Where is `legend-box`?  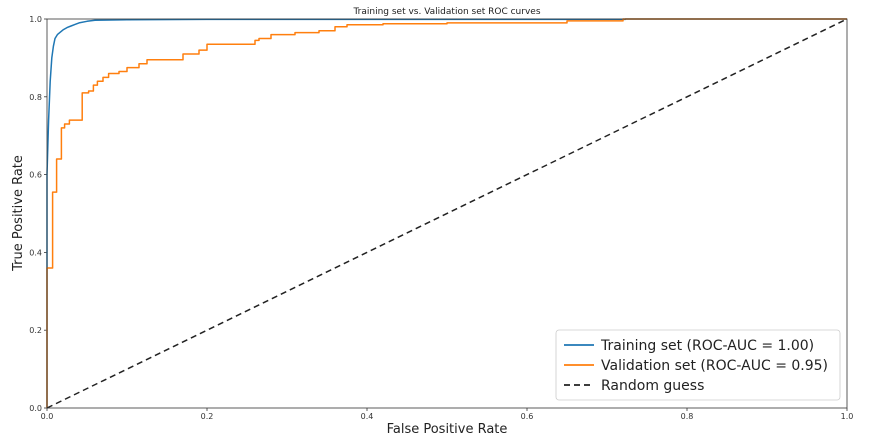 legend-box is located at coordinates (698, 365).